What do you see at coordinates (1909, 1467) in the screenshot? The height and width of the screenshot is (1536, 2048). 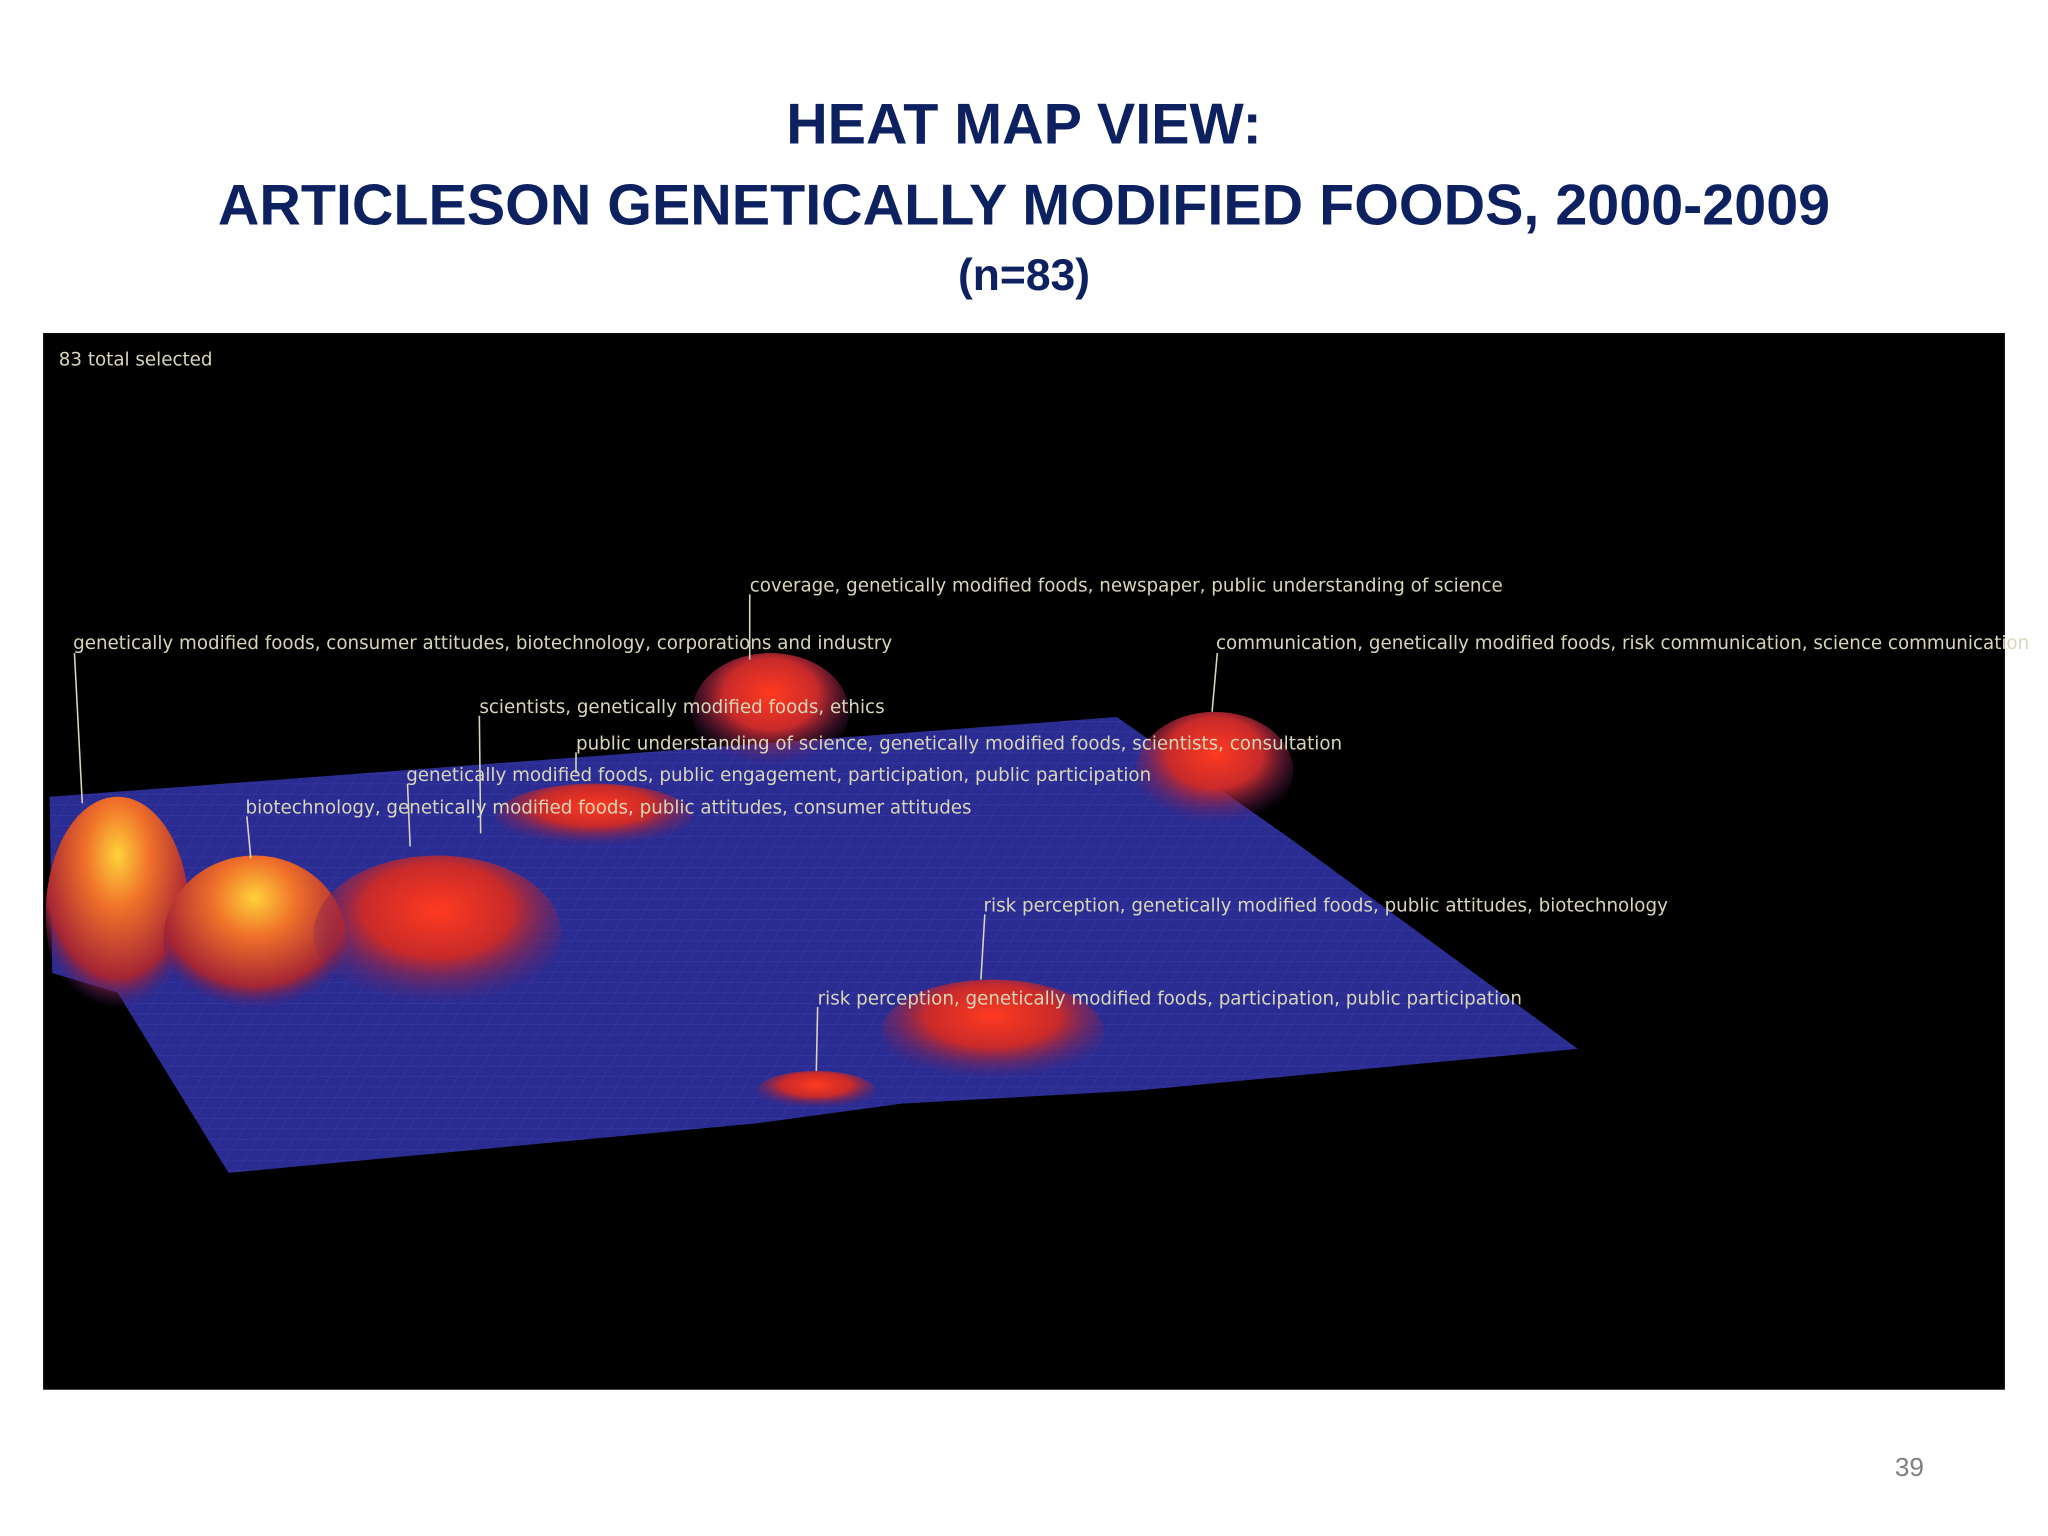 I see `page-number: 39` at bounding box center [1909, 1467].